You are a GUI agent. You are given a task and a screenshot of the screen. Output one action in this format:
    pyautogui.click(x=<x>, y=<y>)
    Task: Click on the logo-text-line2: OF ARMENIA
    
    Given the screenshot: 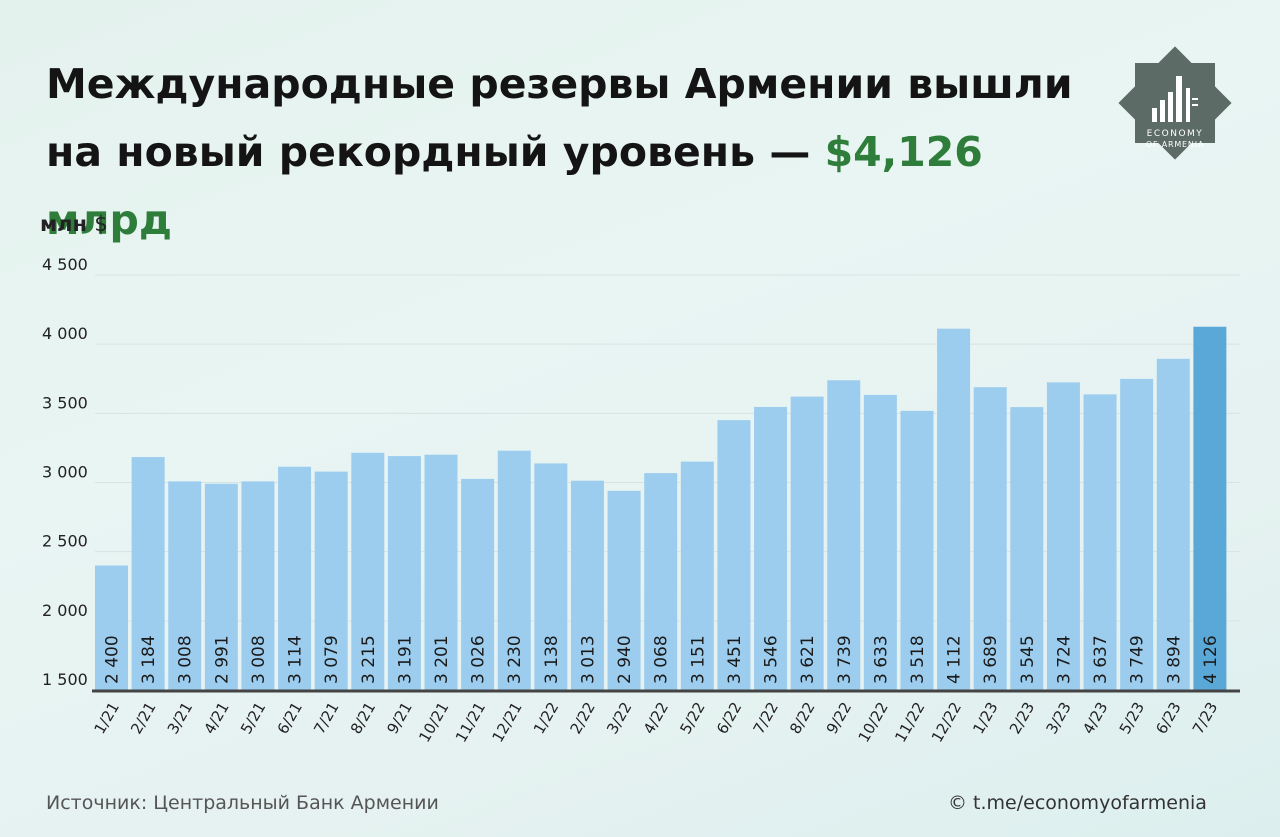 What is the action you would take?
    pyautogui.click(x=1175, y=144)
    